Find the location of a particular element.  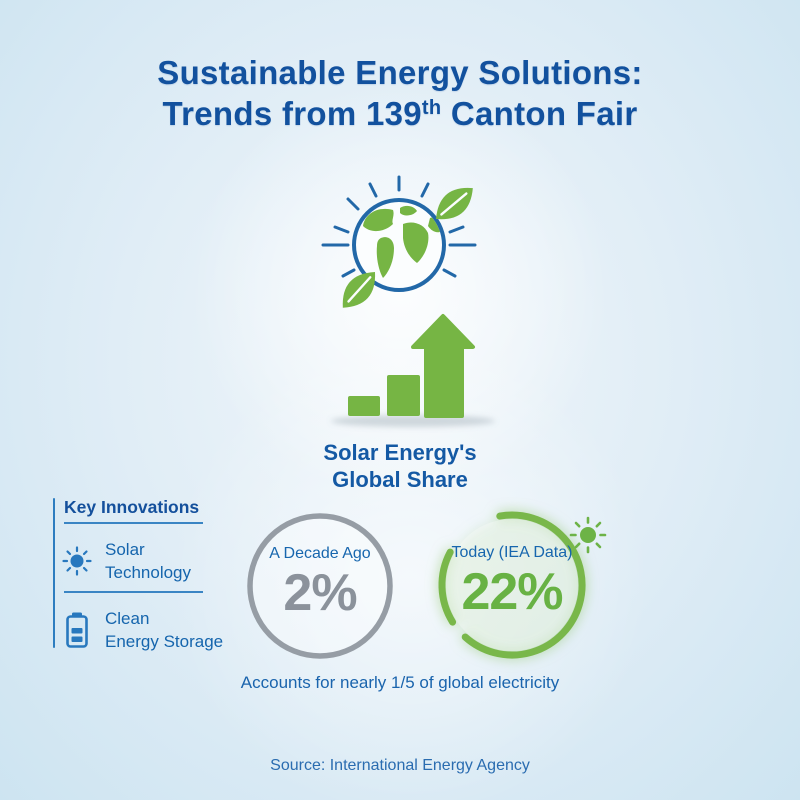

stat-label: Today (IEA Data) is located at coordinates (512, 552).